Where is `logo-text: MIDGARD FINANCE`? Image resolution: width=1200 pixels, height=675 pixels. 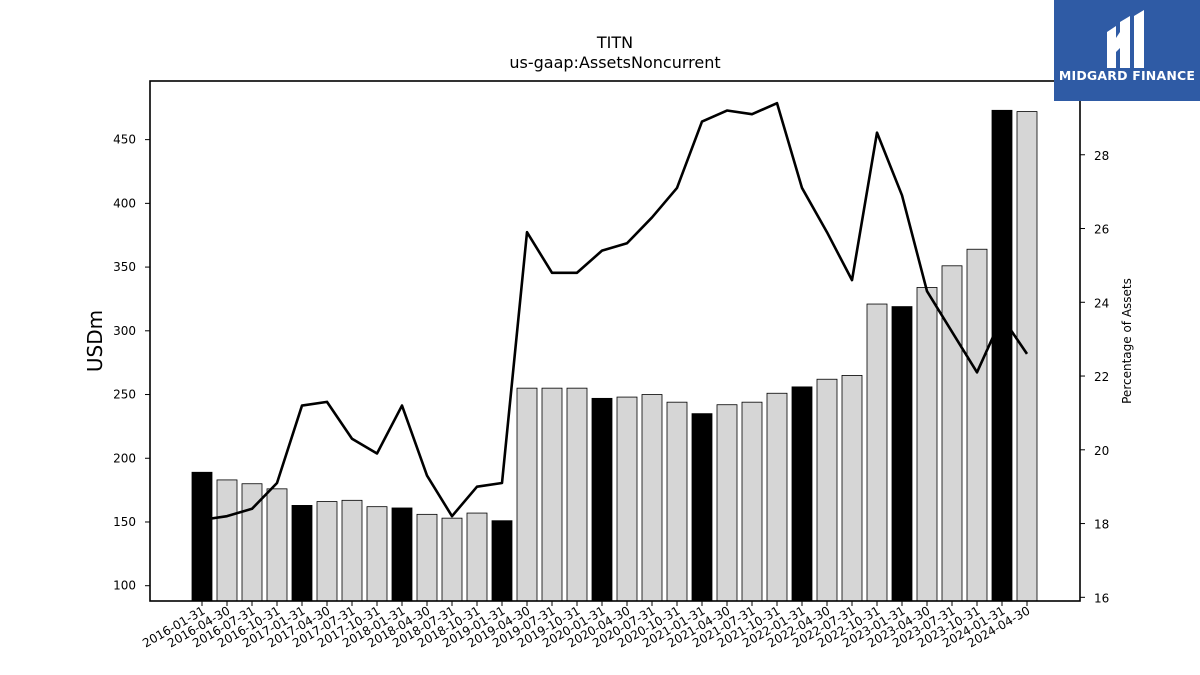
logo-text: MIDGARD FINANCE is located at coordinates (1127, 75).